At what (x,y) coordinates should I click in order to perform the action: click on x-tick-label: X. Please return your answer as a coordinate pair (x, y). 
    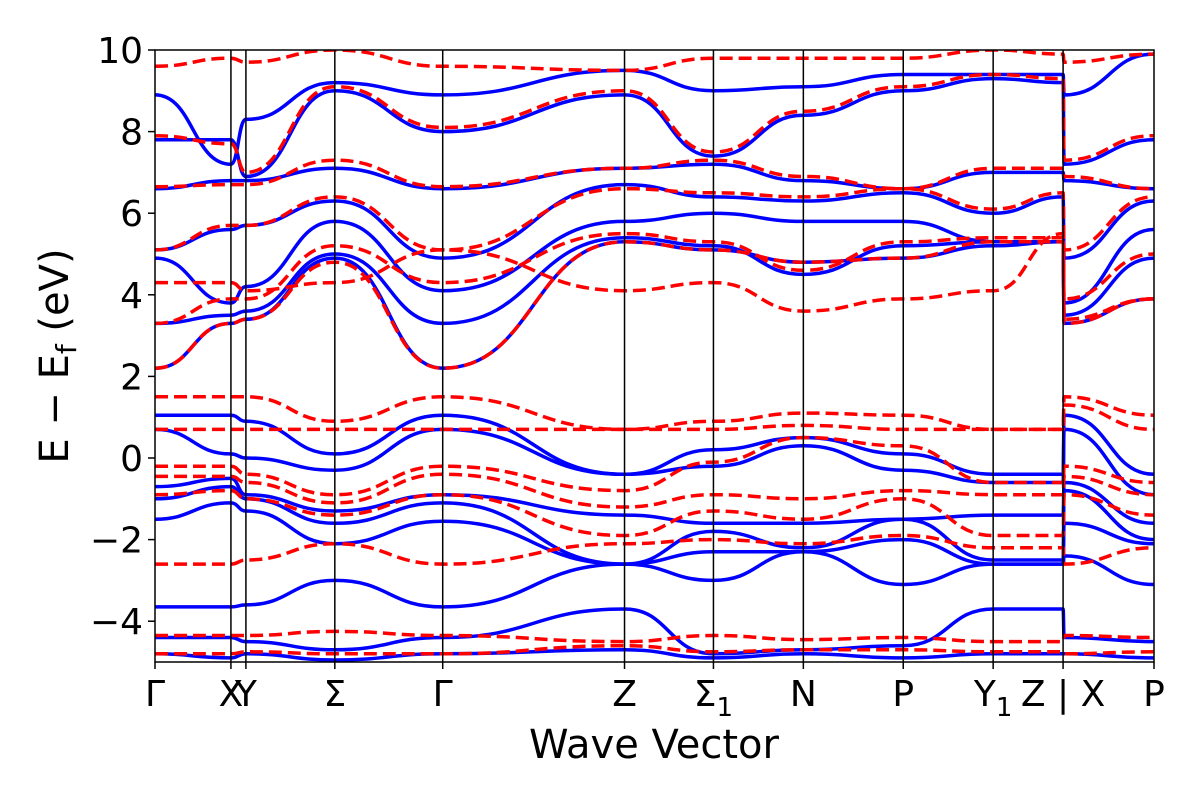
    Looking at the image, I should click on (231, 694).